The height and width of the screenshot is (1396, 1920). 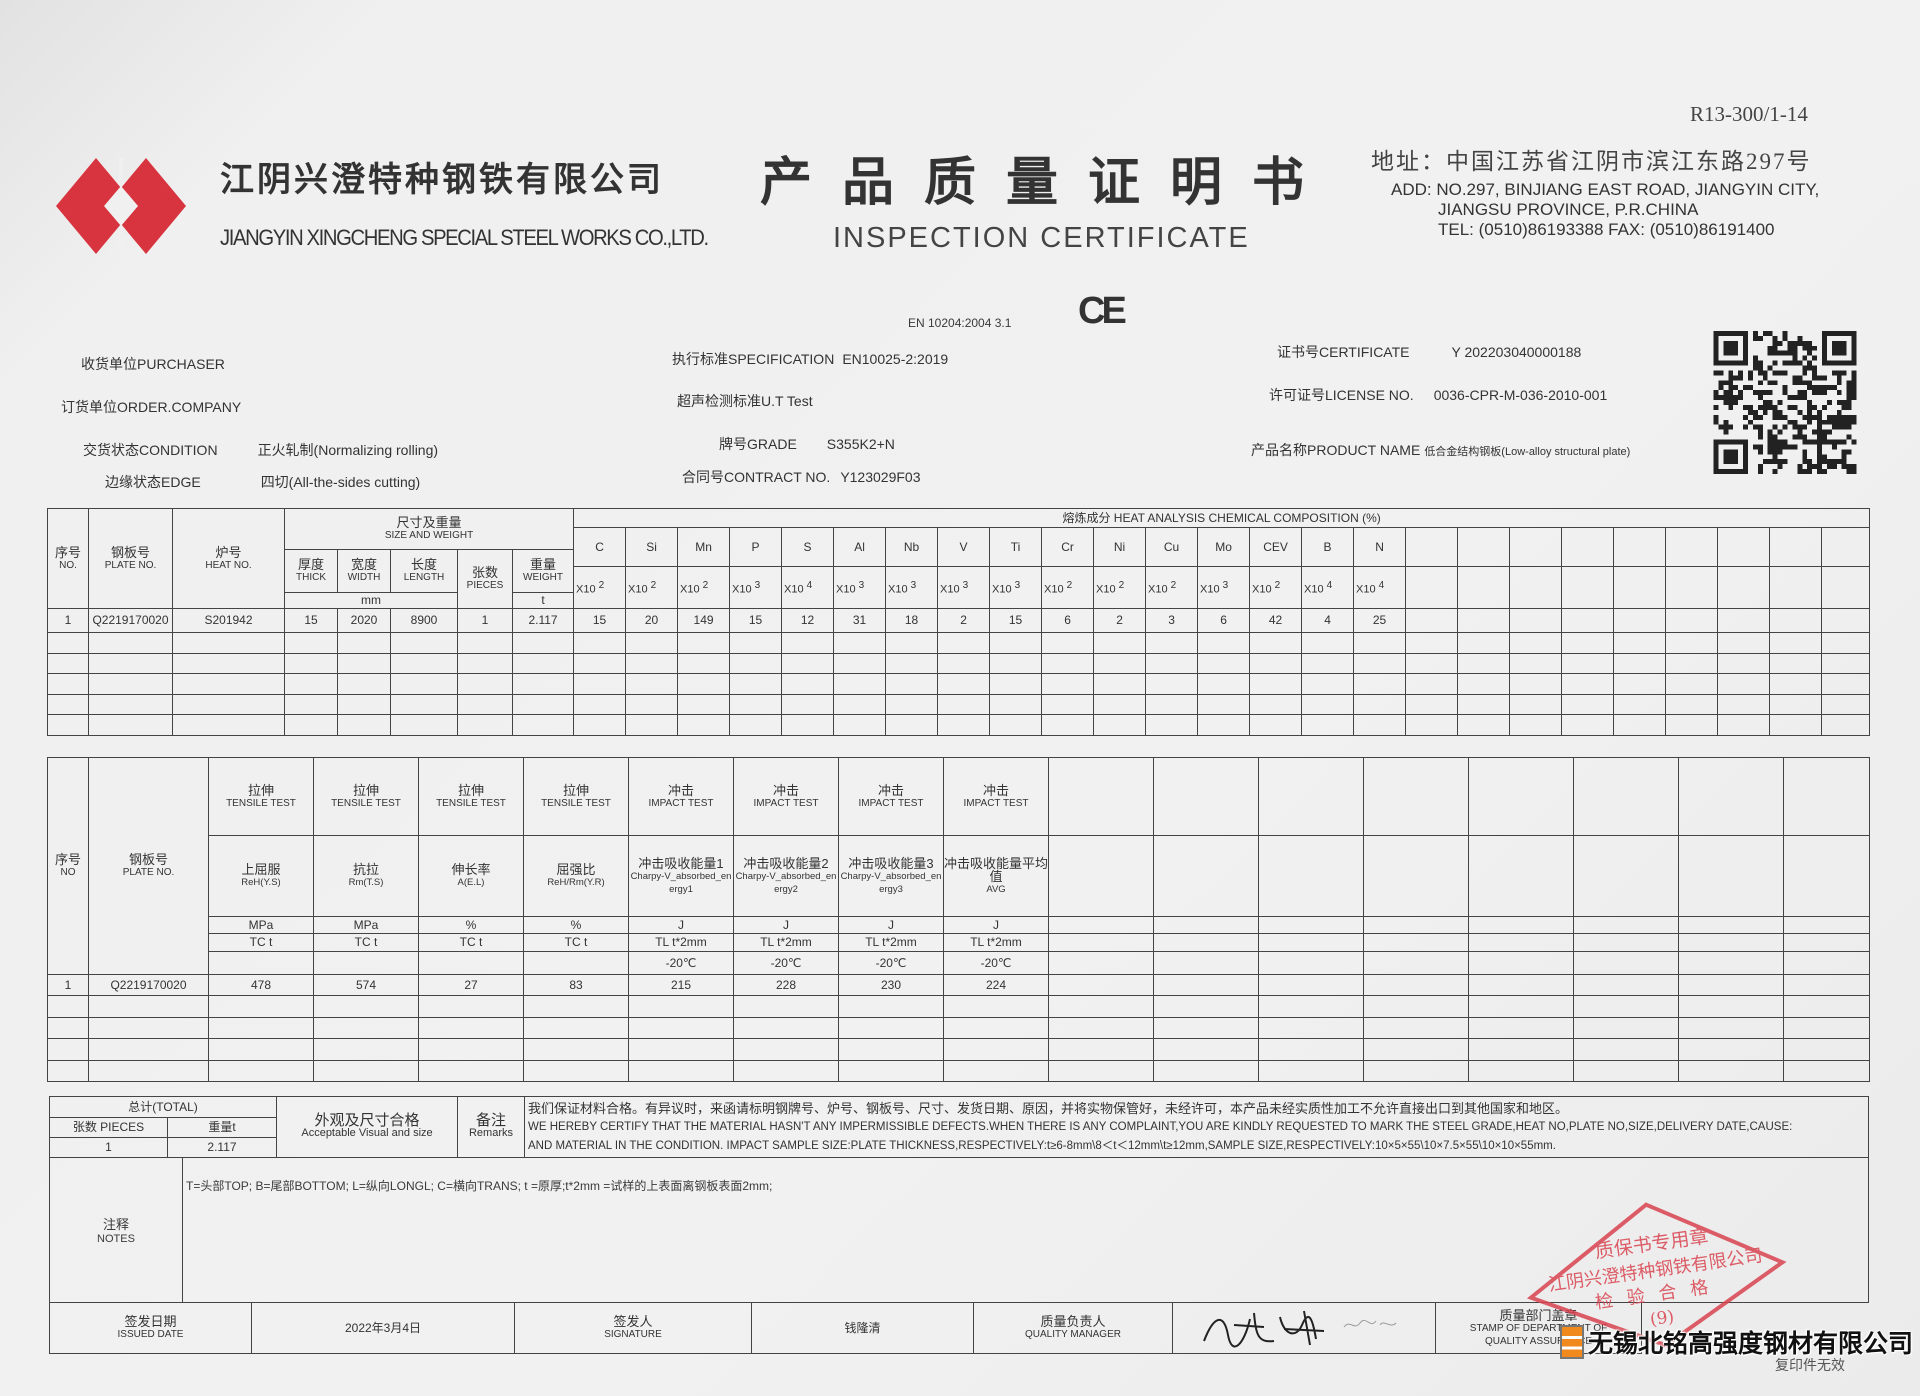 I want to click on watermark-text: 无锡北铭高强度钢材有限公司, so click(x=1751, y=1344).